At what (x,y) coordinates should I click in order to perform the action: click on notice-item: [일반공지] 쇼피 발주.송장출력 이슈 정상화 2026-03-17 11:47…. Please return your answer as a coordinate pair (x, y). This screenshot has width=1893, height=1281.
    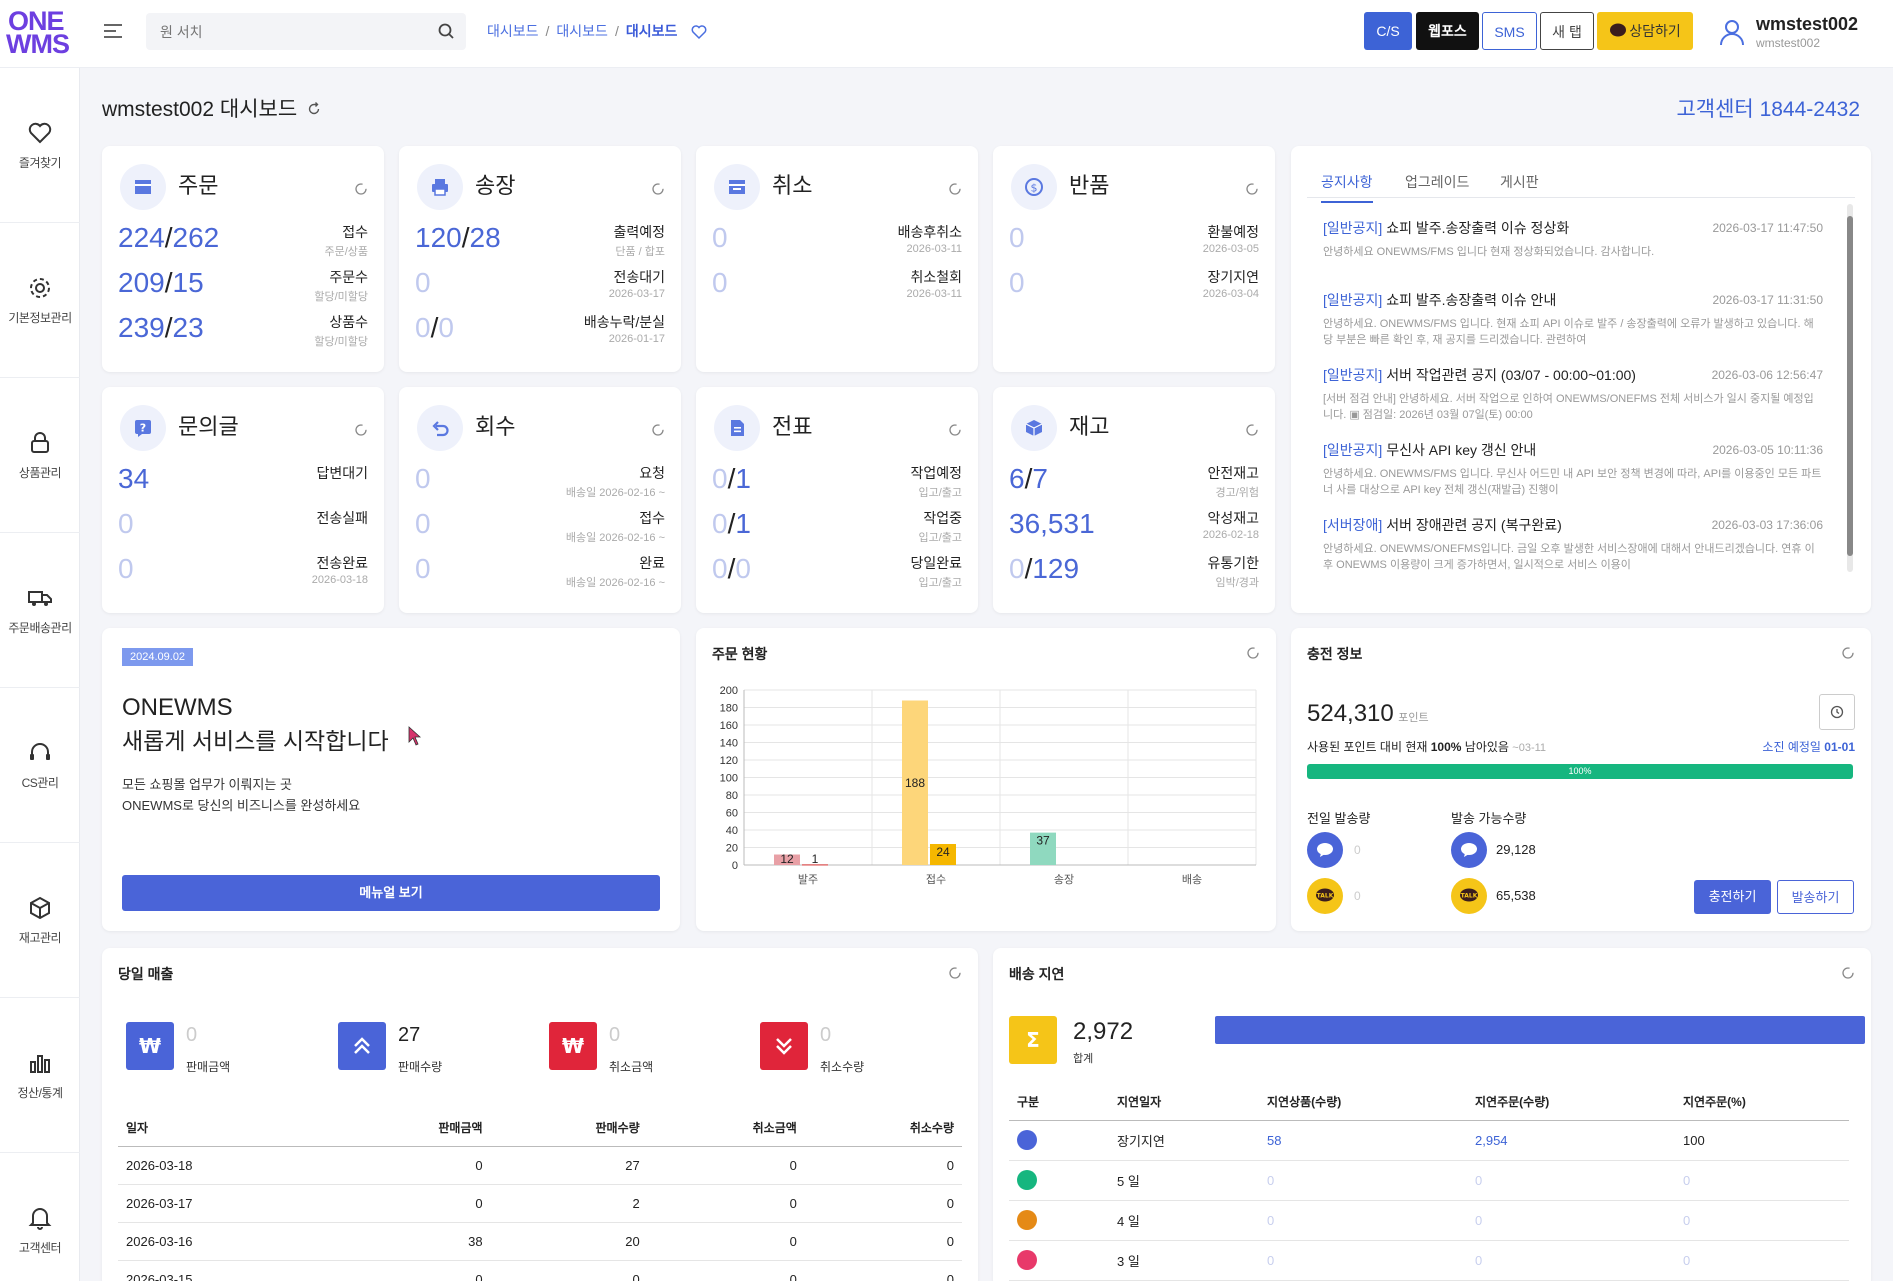
    Looking at the image, I should click on (1573, 247).